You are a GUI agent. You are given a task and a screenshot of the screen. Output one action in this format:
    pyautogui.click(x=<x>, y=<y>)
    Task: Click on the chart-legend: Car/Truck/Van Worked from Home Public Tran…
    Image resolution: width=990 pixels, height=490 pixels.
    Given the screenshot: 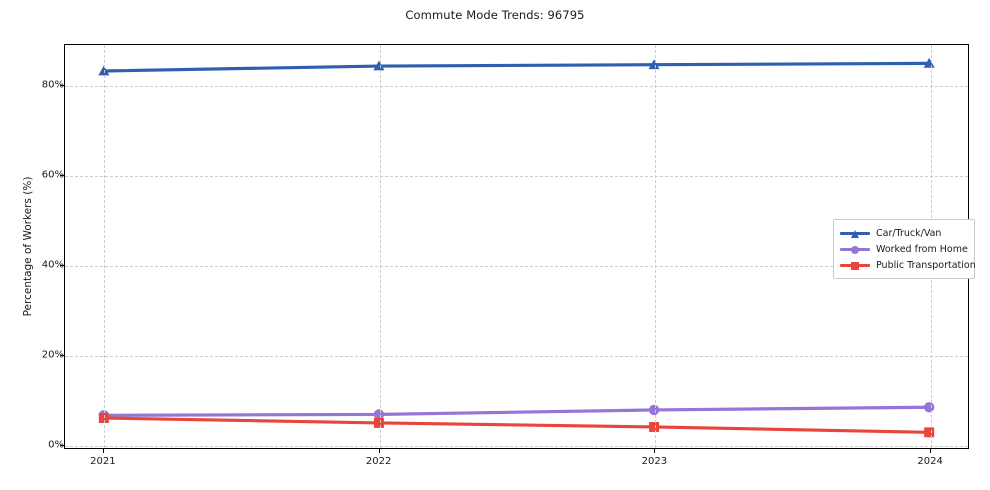 What is the action you would take?
    pyautogui.click(x=904, y=249)
    